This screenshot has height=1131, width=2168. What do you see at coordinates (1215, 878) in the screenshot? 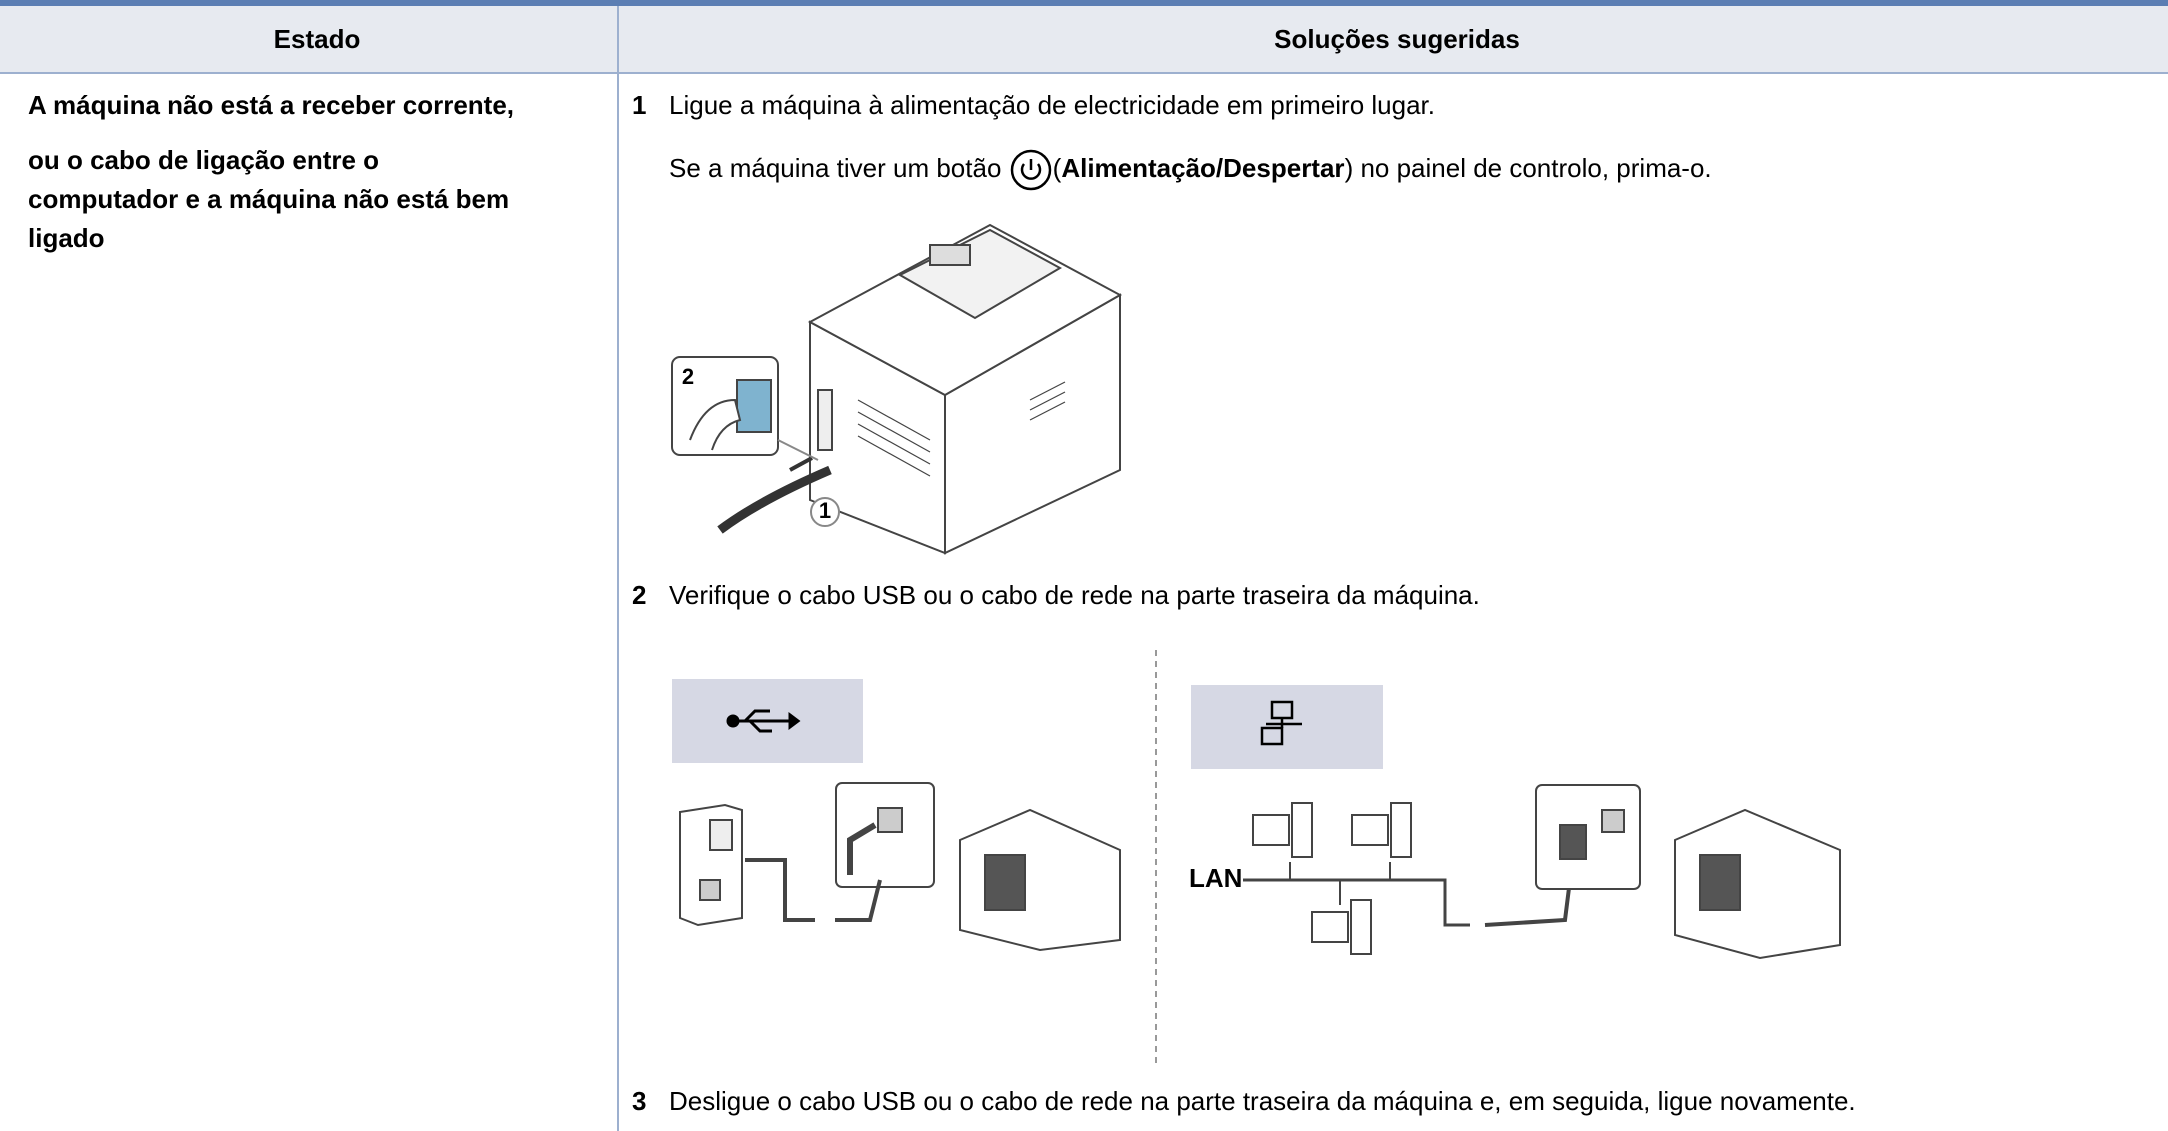
I see `lan-label: LAN` at bounding box center [1215, 878].